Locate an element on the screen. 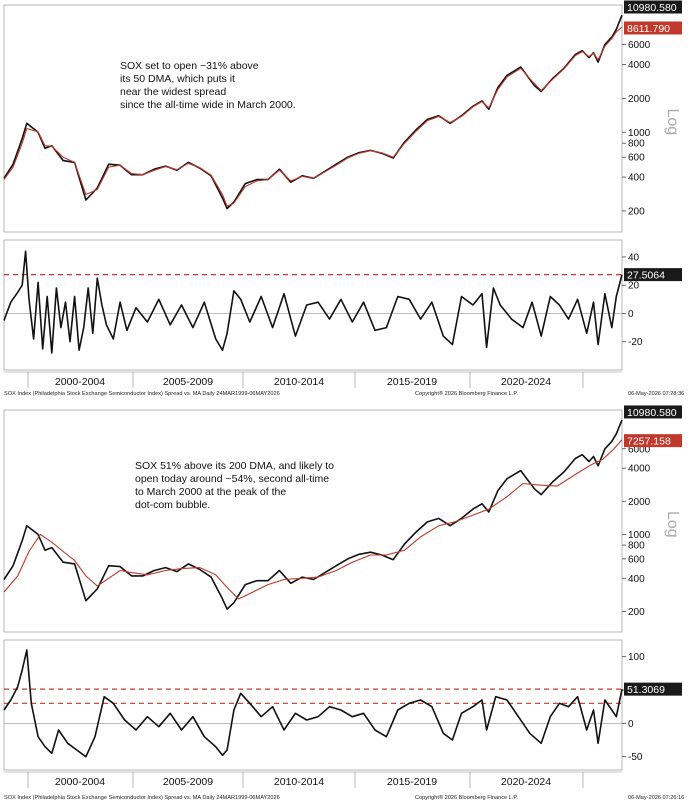 This screenshot has height=806, width=693. ma-value-label: 8611.790 is located at coordinates (648, 29).